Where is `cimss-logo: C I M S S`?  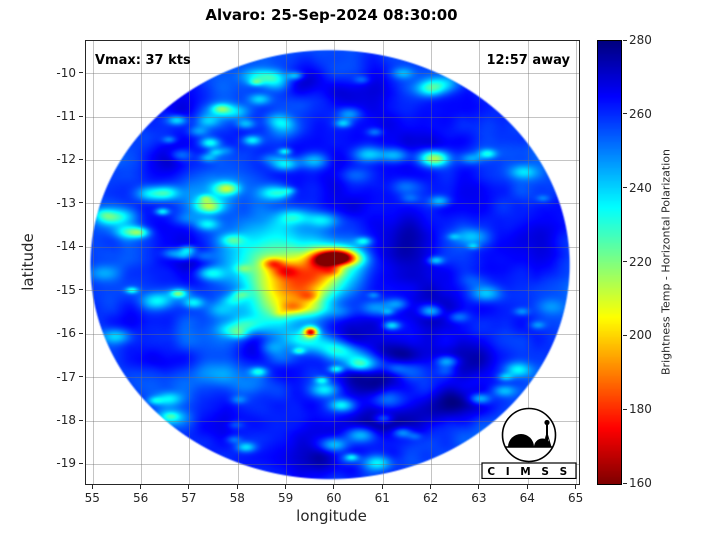 cimss-logo: C I M S S is located at coordinates (529, 445).